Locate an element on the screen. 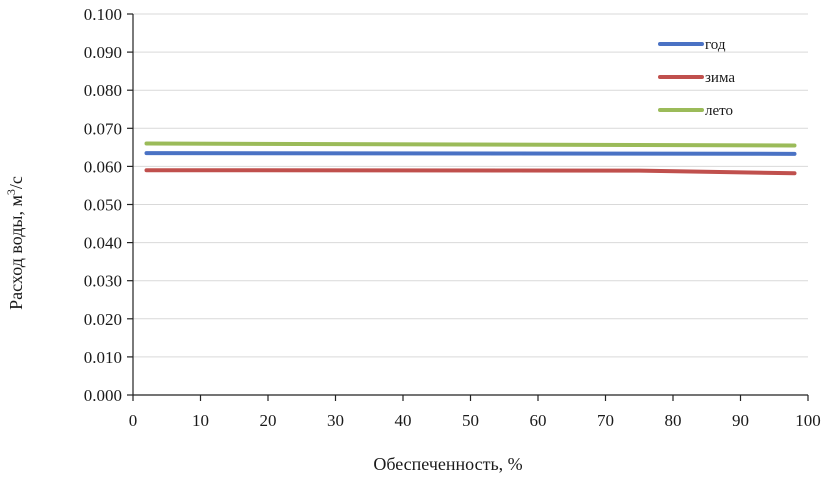  x-axis-ticks: 0 10 20 30 40 50 60 70 80 90 100 is located at coordinates (475, 412).